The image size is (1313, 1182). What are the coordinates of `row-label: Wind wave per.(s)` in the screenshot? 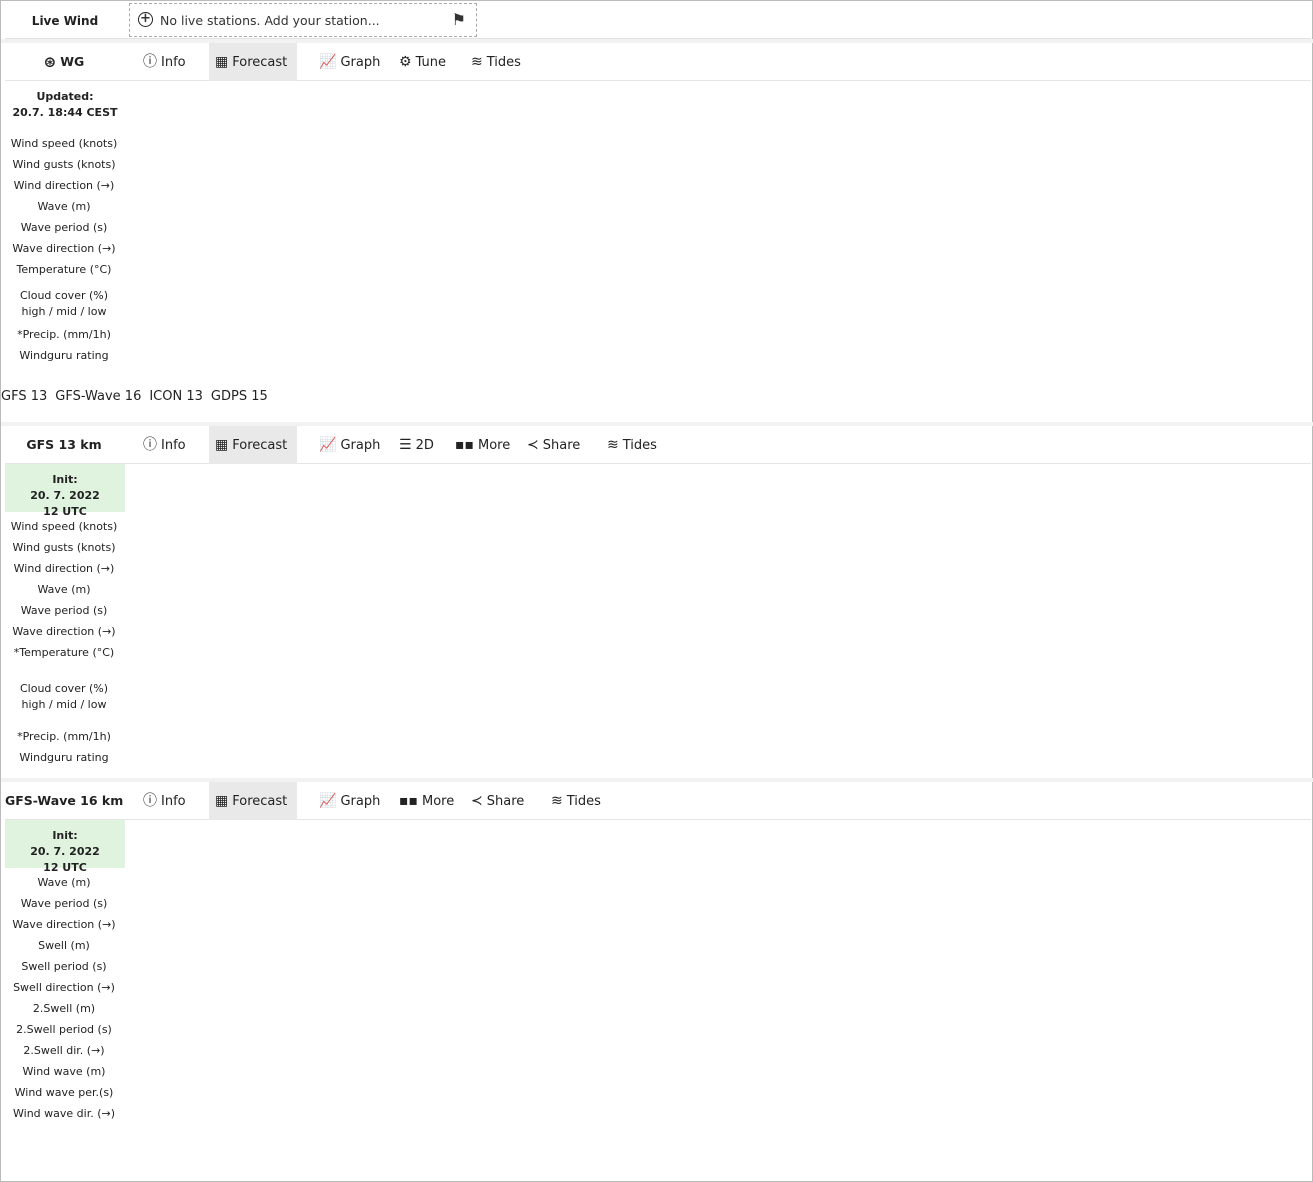 It's located at (64, 1092).